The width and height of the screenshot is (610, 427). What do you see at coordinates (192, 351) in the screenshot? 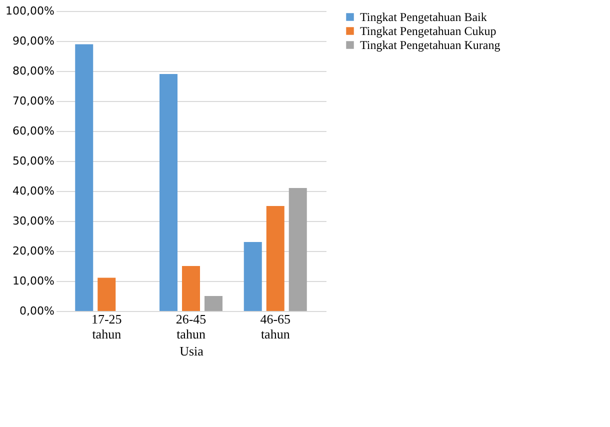
I see `x-axis-title: Usia` at bounding box center [192, 351].